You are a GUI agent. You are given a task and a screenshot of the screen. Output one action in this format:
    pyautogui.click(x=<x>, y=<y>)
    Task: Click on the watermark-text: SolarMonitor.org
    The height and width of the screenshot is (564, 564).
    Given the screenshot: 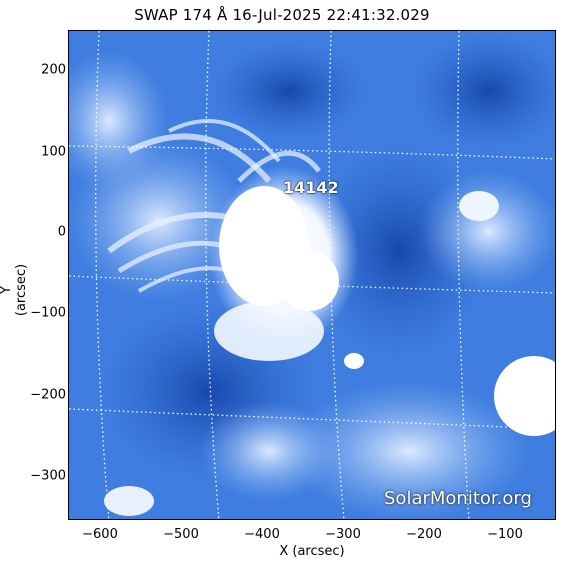 What is the action you would take?
    pyautogui.click(x=458, y=498)
    